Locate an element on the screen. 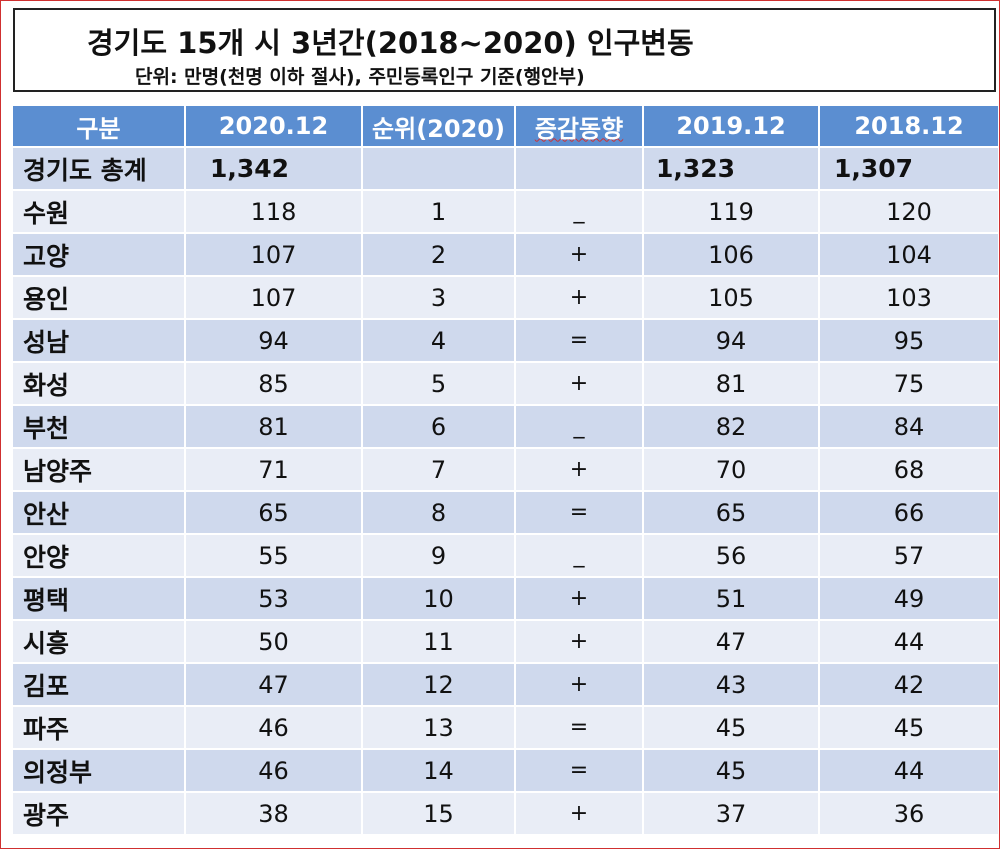 This screenshot has width=1000, height=849. total-2018: 1,307 is located at coordinates (908, 169).